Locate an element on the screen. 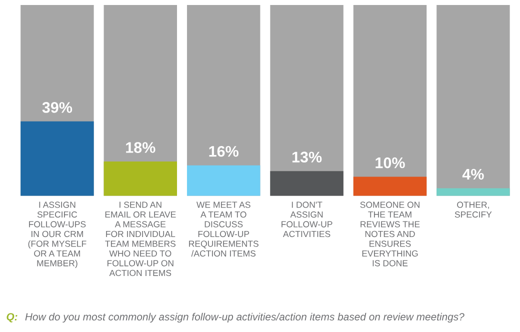 The height and width of the screenshot is (332, 520). data-label: 18% is located at coordinates (141, 147).